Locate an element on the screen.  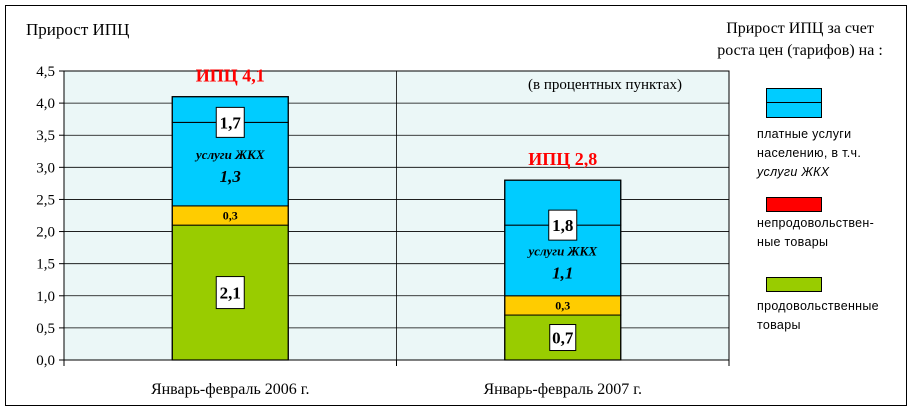
y-axis-title: Прирост ИПЦ is located at coordinates (78, 29).